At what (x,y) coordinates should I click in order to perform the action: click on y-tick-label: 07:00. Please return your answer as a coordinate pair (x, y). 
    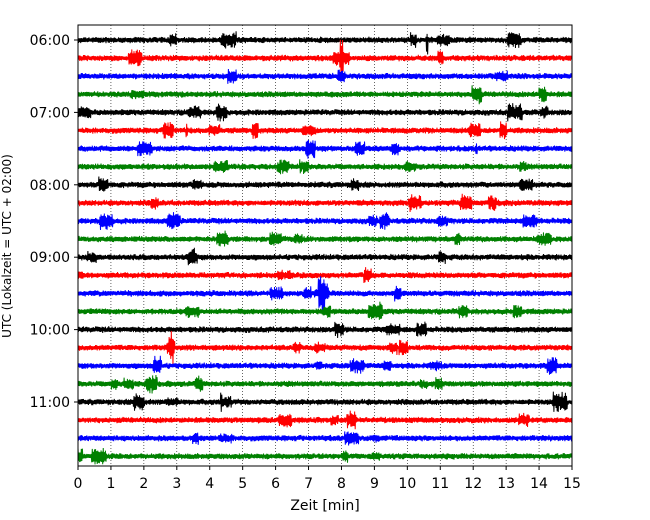
    Looking at the image, I should click on (50, 113).